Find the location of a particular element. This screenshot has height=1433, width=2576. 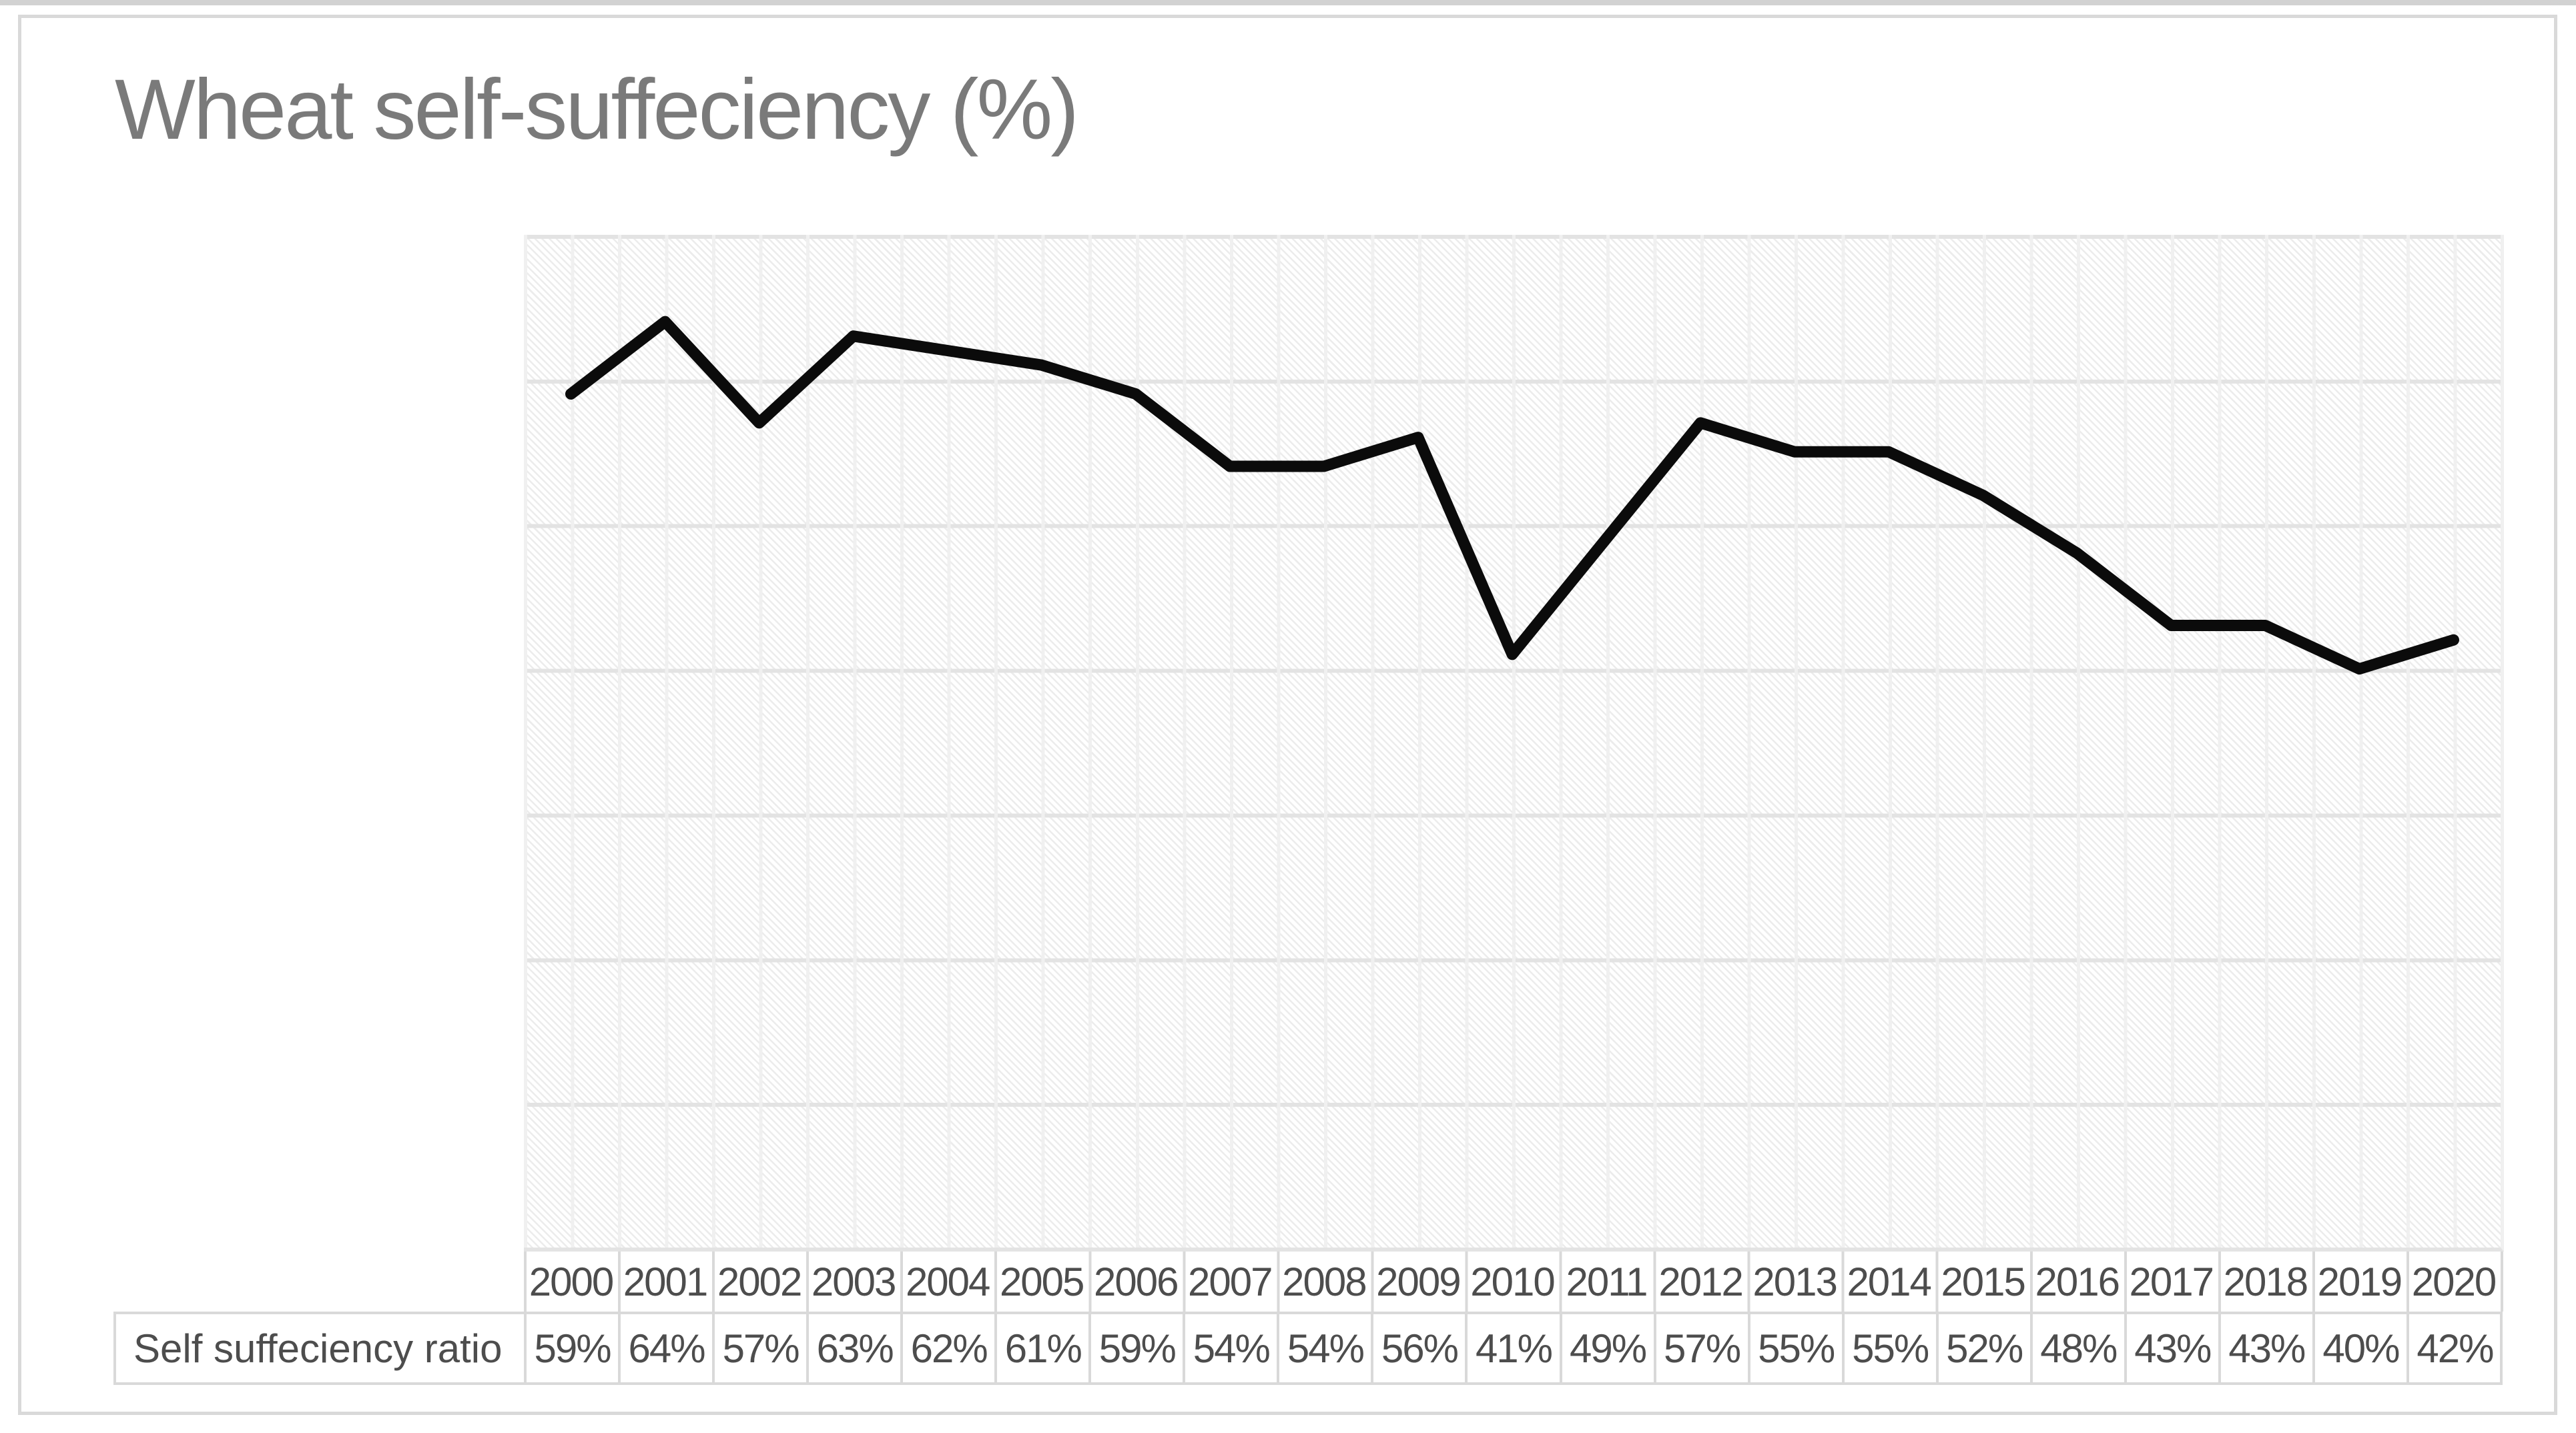

table-value-cell-2001: 64% is located at coordinates (665, 1348).